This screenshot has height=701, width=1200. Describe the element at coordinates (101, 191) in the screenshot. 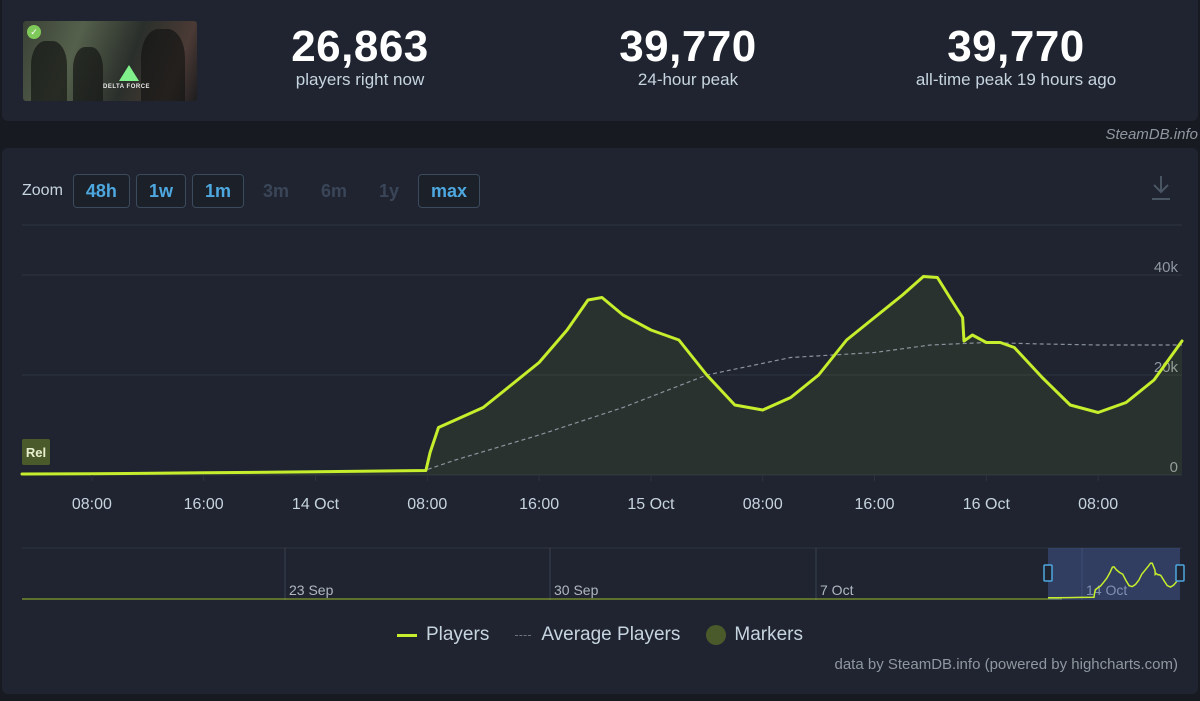

I see `zoom-48h-button: 48h` at that location.